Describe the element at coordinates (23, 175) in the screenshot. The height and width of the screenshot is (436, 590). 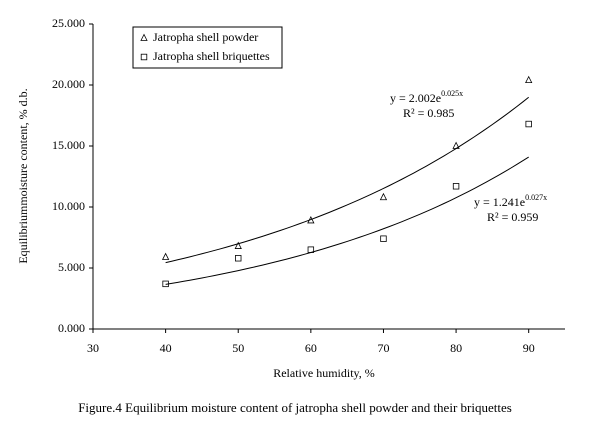
I see `y-axis-title: Equilibriummoisture content, % d.b.` at that location.